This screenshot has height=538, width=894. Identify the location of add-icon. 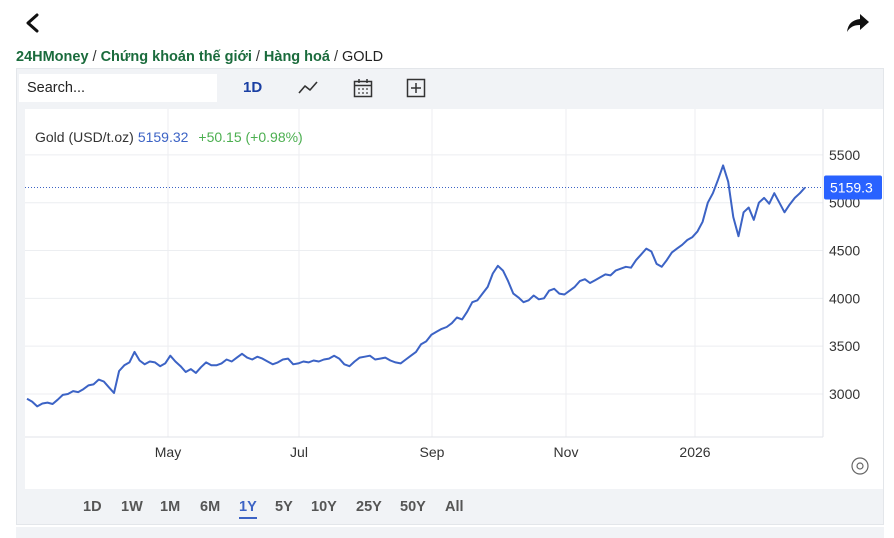
(416, 88).